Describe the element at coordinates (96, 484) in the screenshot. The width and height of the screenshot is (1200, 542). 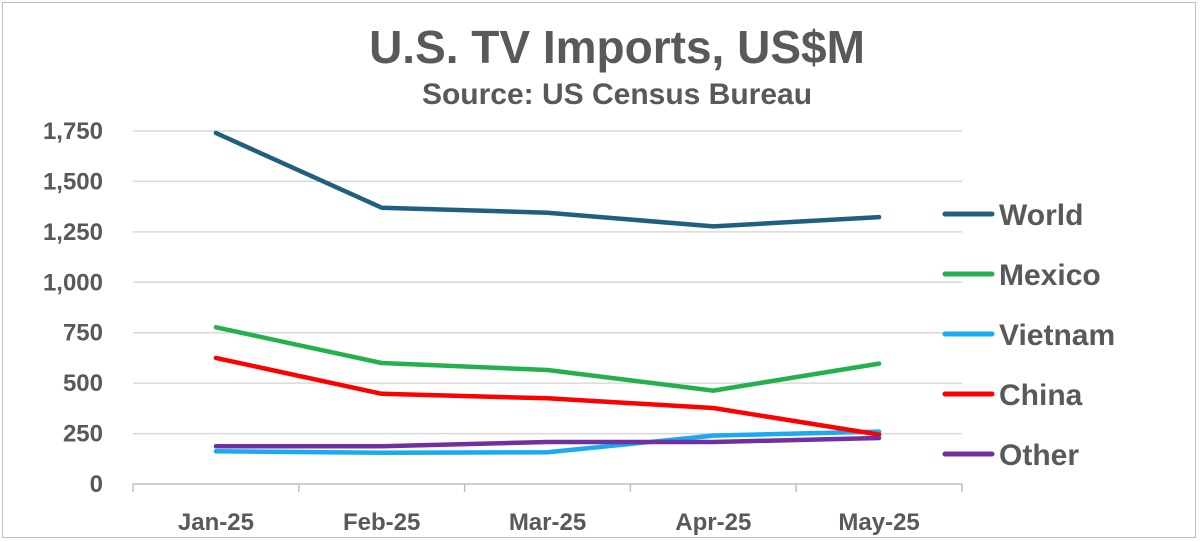
I see `y-tick-label: 0` at that location.